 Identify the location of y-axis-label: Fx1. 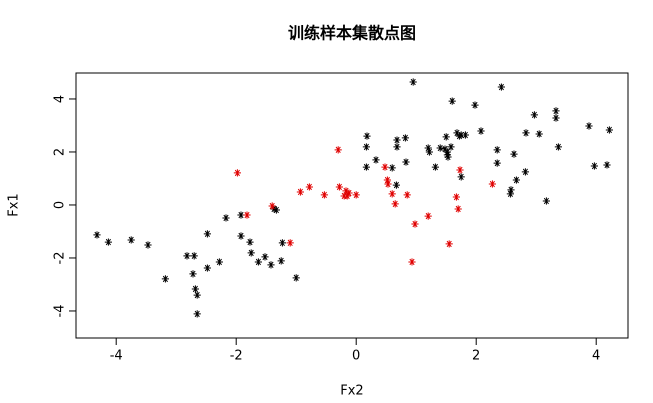
(14, 204).